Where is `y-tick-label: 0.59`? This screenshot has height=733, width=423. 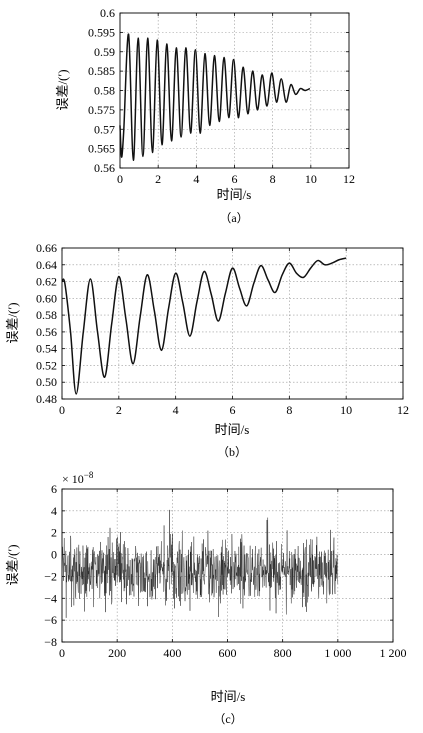
y-tick-label: 0.59 is located at coordinates (104, 52).